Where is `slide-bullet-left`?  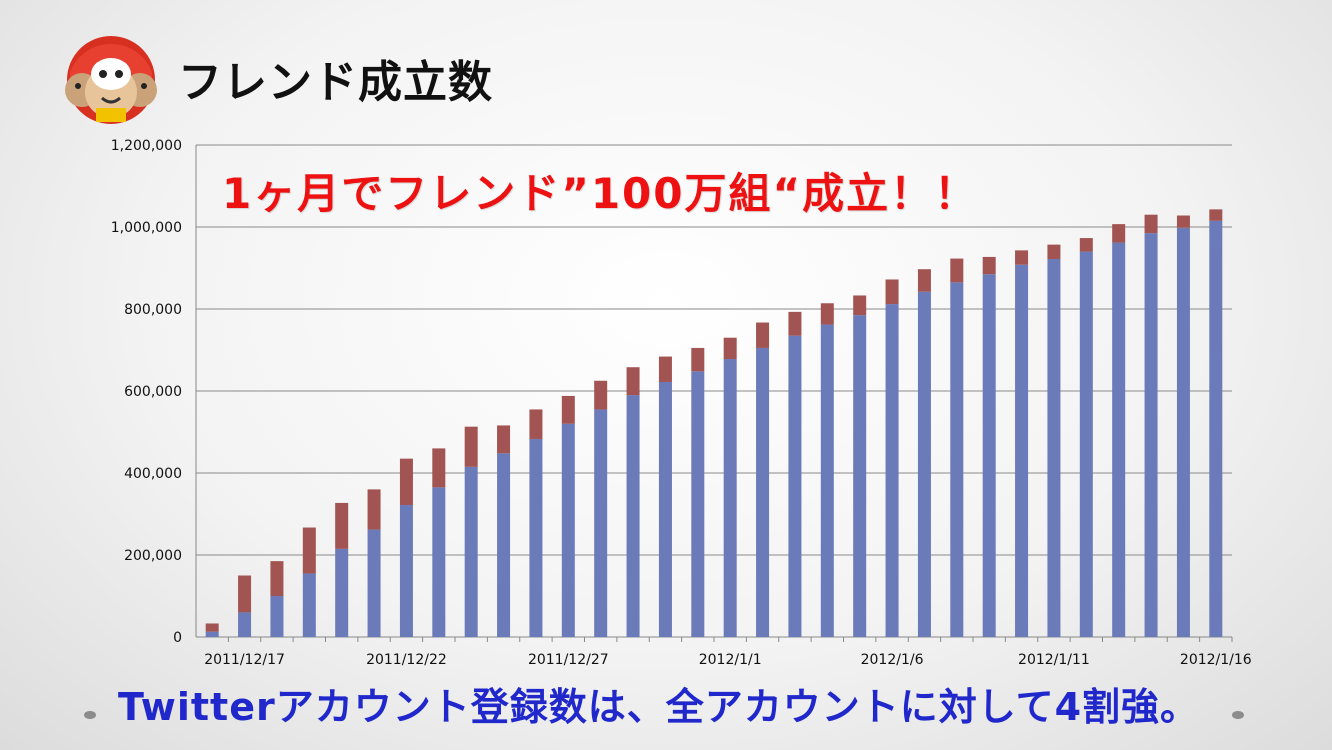
slide-bullet-left is located at coordinates (90, 715).